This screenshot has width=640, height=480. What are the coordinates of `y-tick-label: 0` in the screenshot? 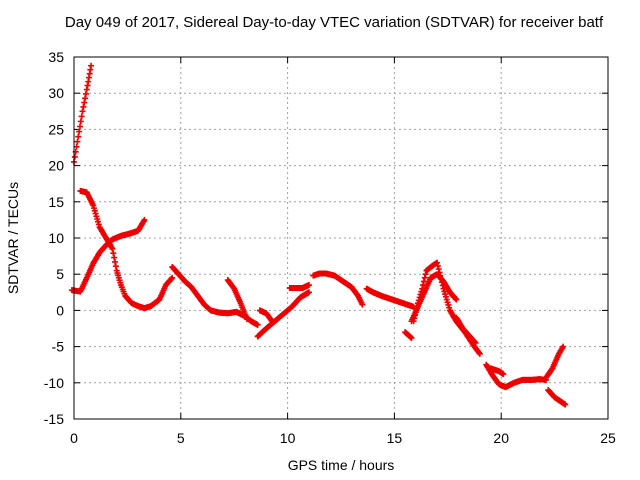 It's located at (60, 310).